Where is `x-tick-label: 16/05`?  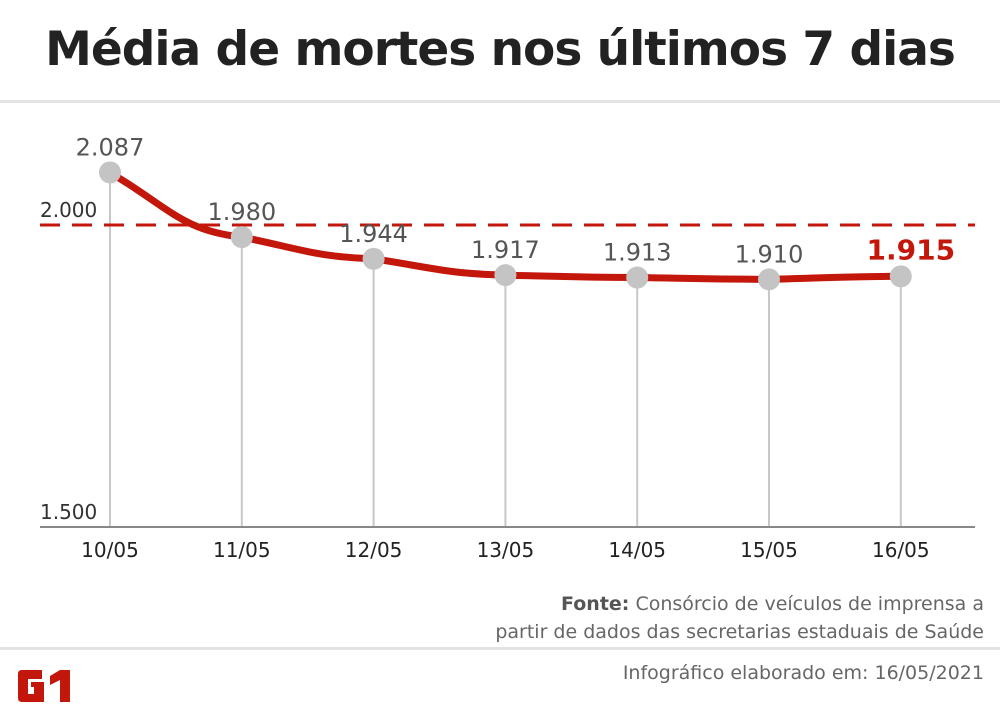 x-tick-label: 16/05 is located at coordinates (901, 550).